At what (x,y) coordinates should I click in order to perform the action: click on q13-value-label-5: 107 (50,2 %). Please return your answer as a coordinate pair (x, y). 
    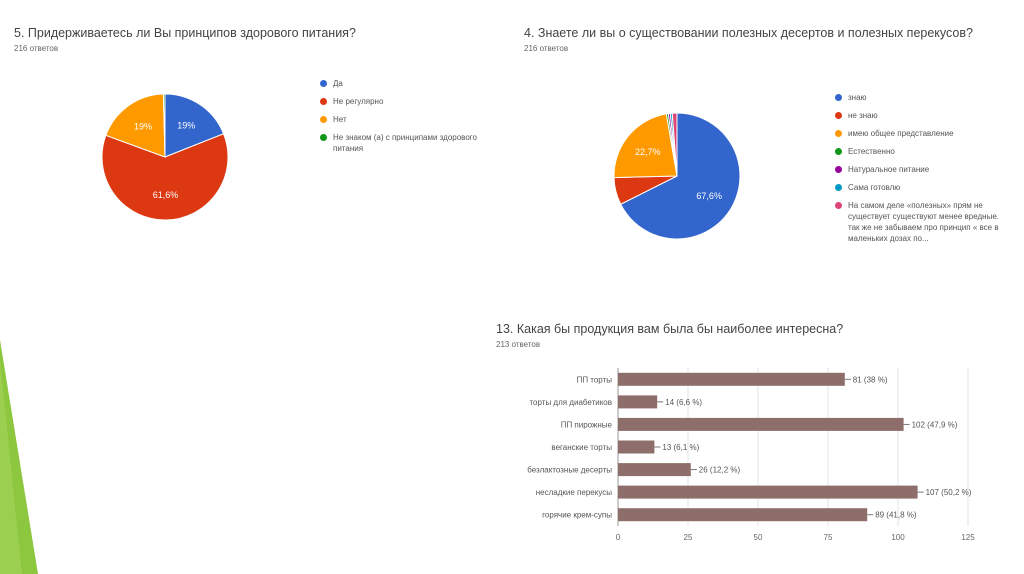
    Looking at the image, I should click on (949, 492).